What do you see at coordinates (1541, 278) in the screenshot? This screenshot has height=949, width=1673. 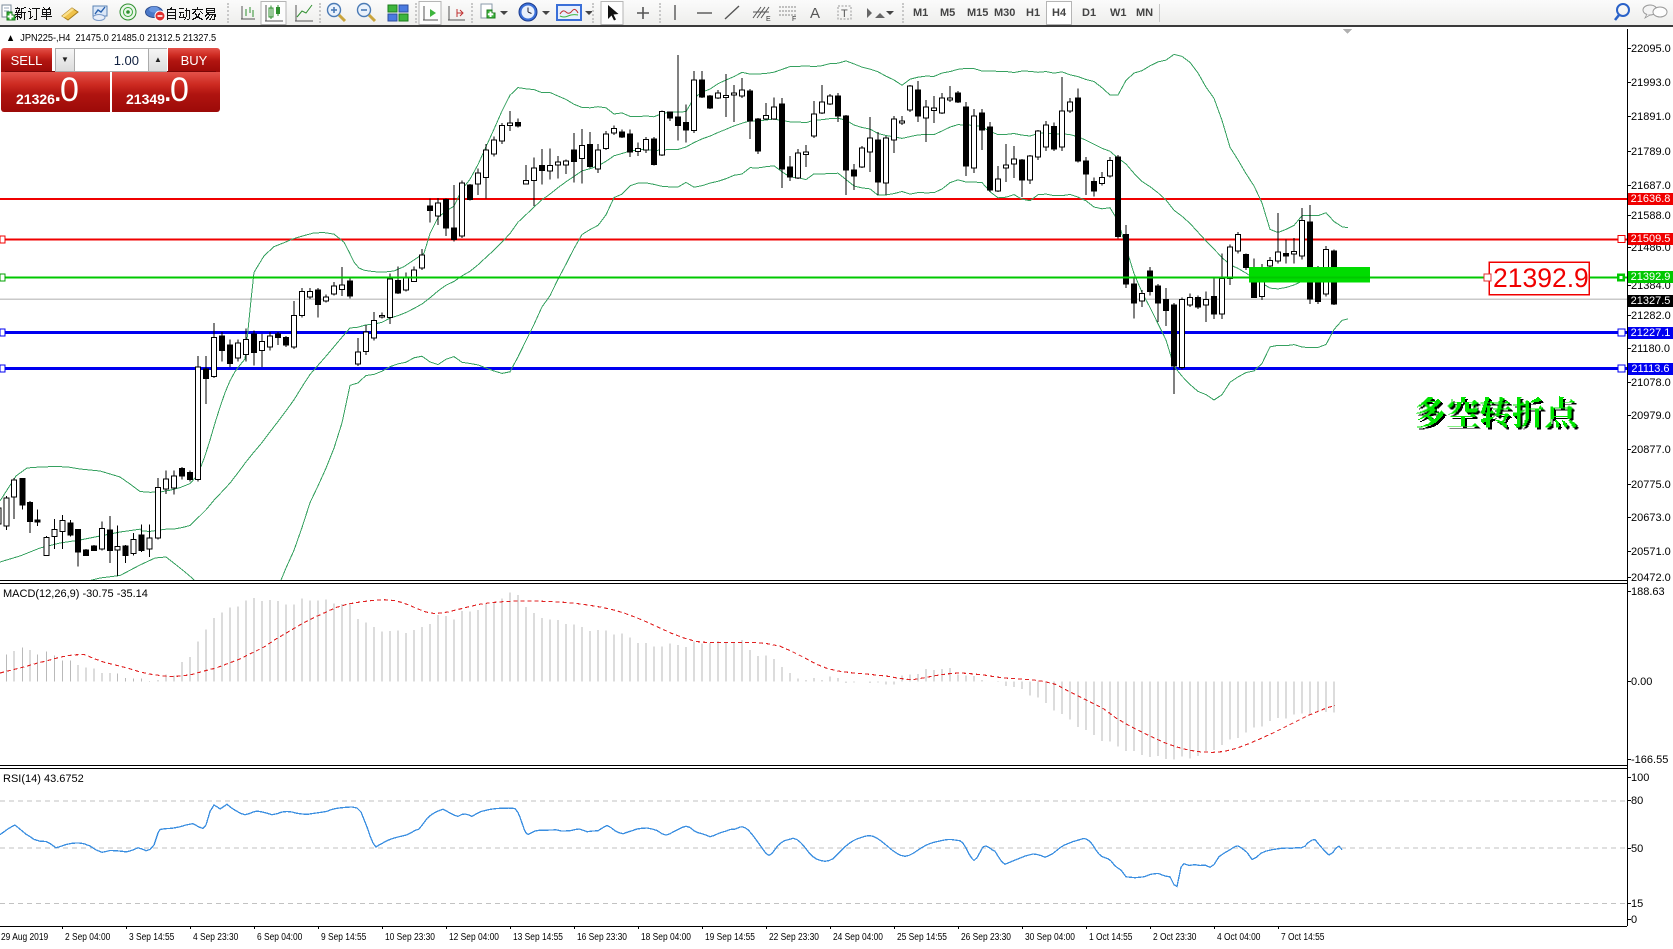 I see `svg-text: 21392.9` at bounding box center [1541, 278].